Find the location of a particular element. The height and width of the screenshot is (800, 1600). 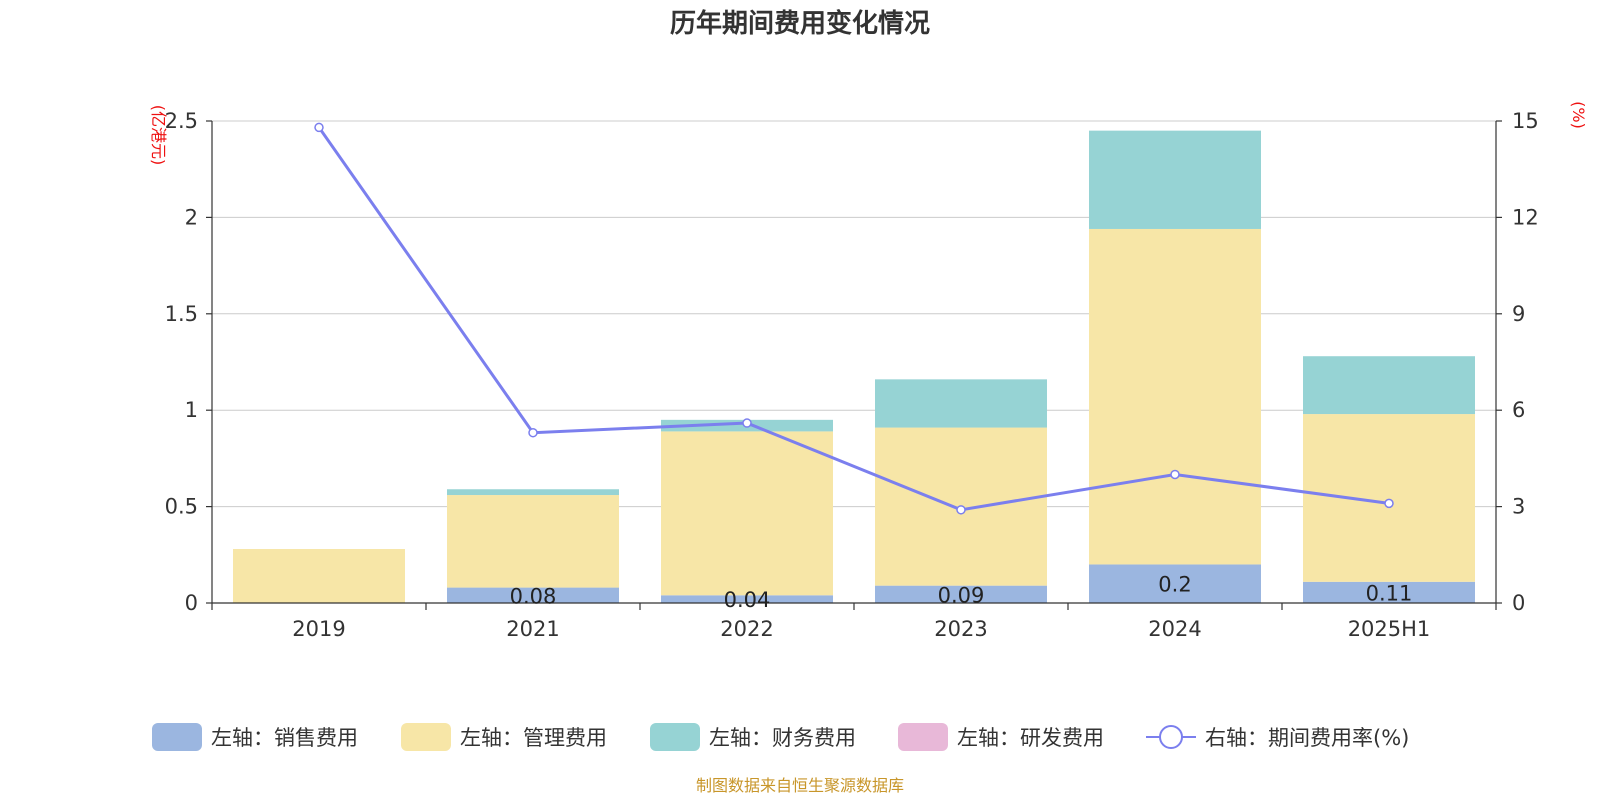

left-axis-tick-label: 1.5 is located at coordinates (181, 314).